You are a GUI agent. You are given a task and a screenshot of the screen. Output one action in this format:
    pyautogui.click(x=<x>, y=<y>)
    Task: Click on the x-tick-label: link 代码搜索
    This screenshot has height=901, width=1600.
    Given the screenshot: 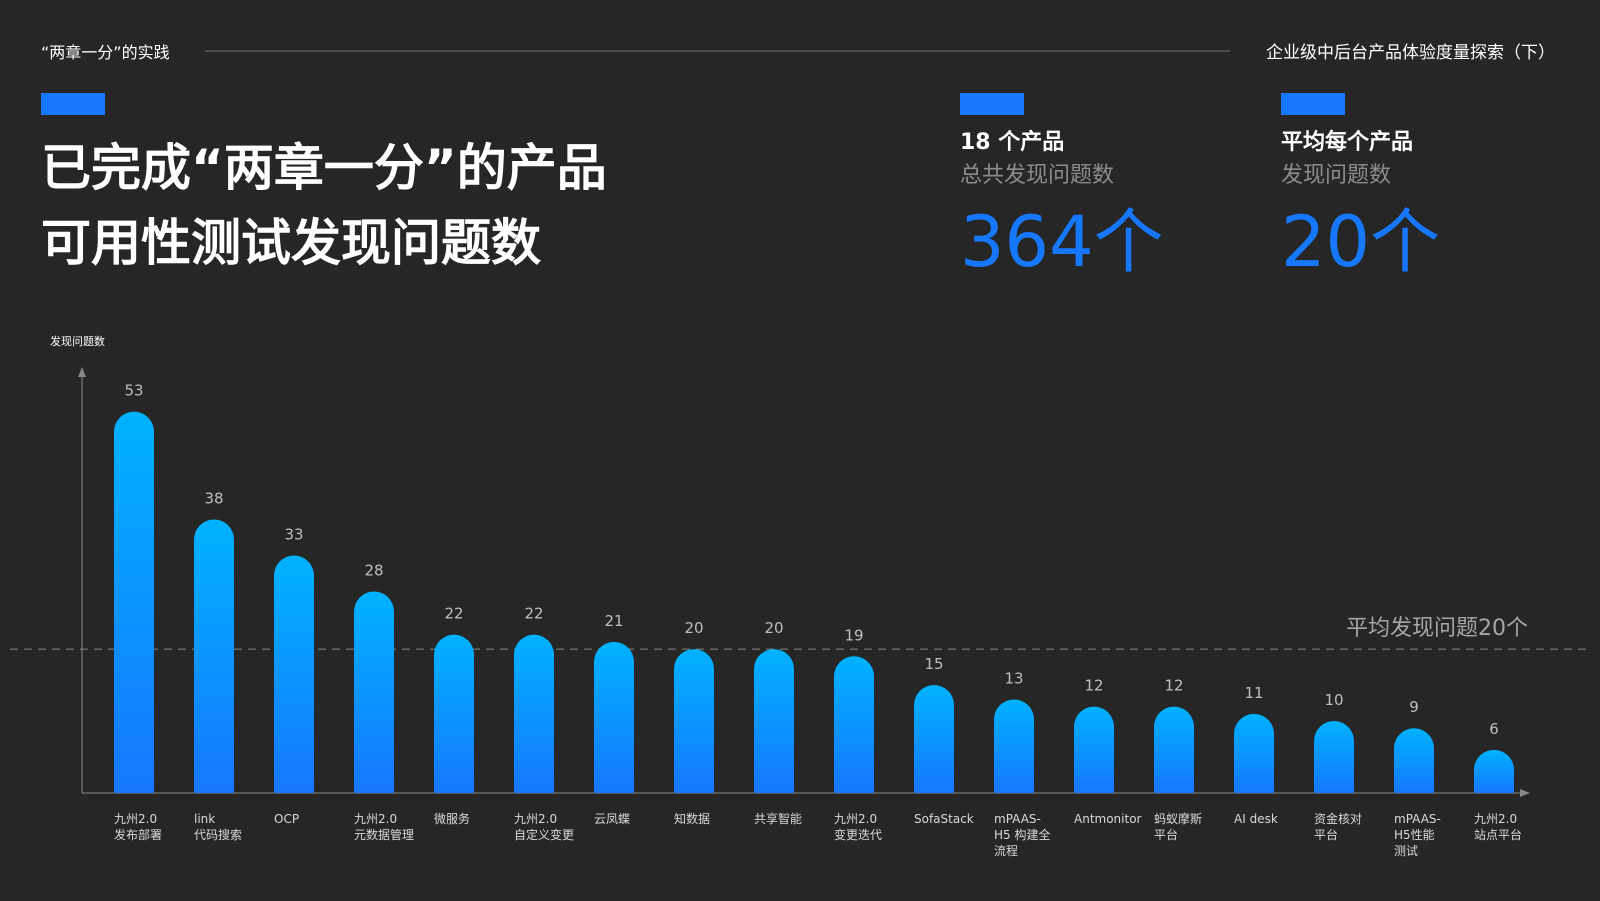 What is the action you would take?
    pyautogui.click(x=218, y=827)
    